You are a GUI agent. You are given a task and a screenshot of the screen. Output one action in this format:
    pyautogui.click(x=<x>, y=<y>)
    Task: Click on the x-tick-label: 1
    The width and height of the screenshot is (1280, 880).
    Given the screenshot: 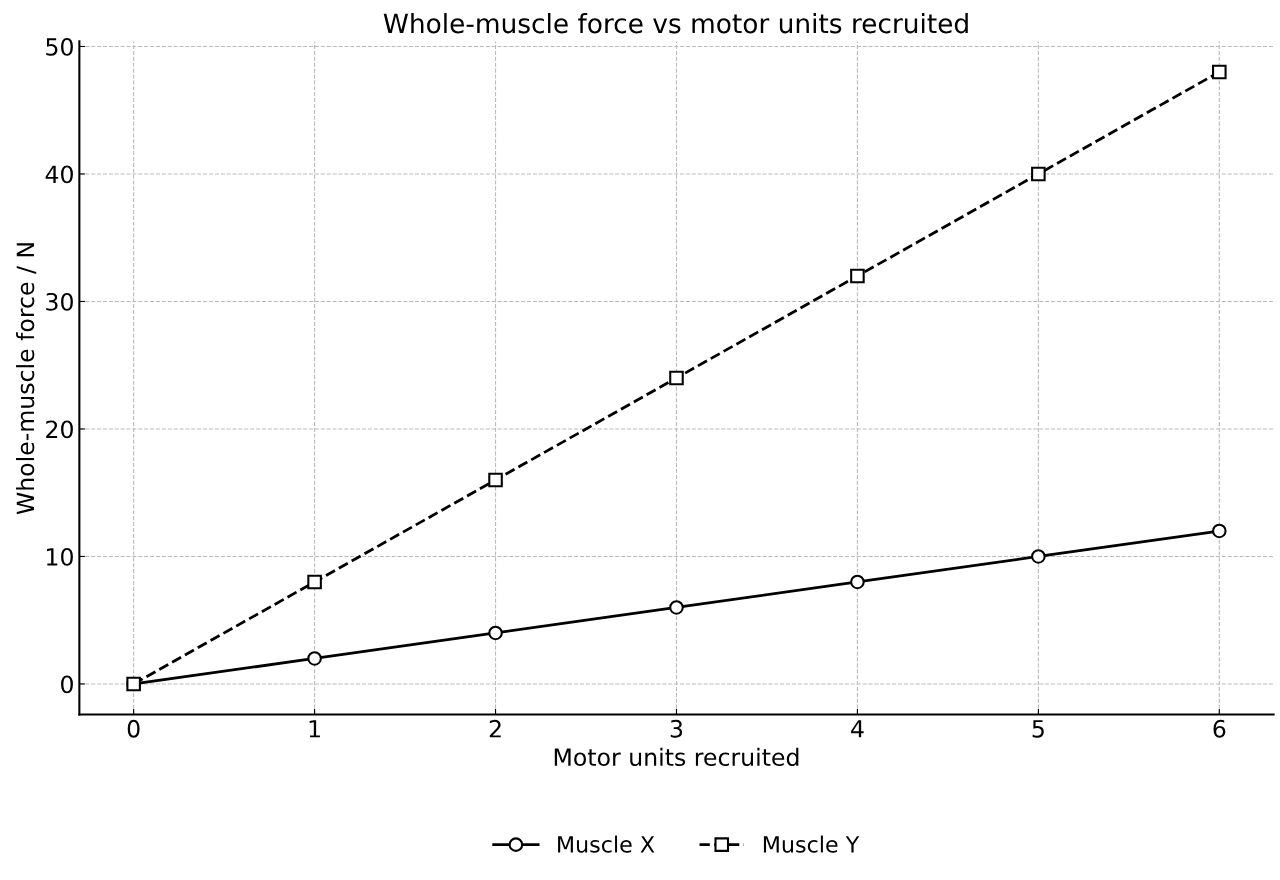 What is the action you would take?
    pyautogui.click(x=314, y=729)
    